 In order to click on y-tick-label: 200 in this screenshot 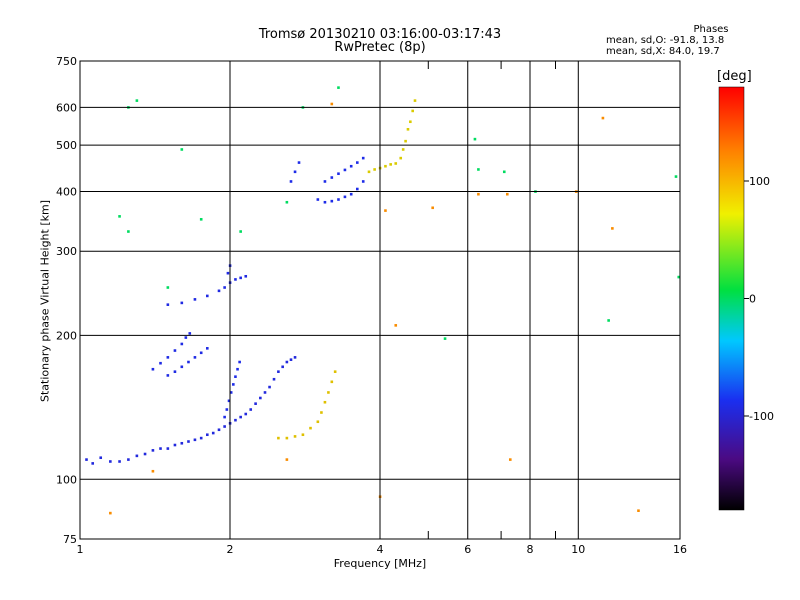, I will do `click(66, 335)`.